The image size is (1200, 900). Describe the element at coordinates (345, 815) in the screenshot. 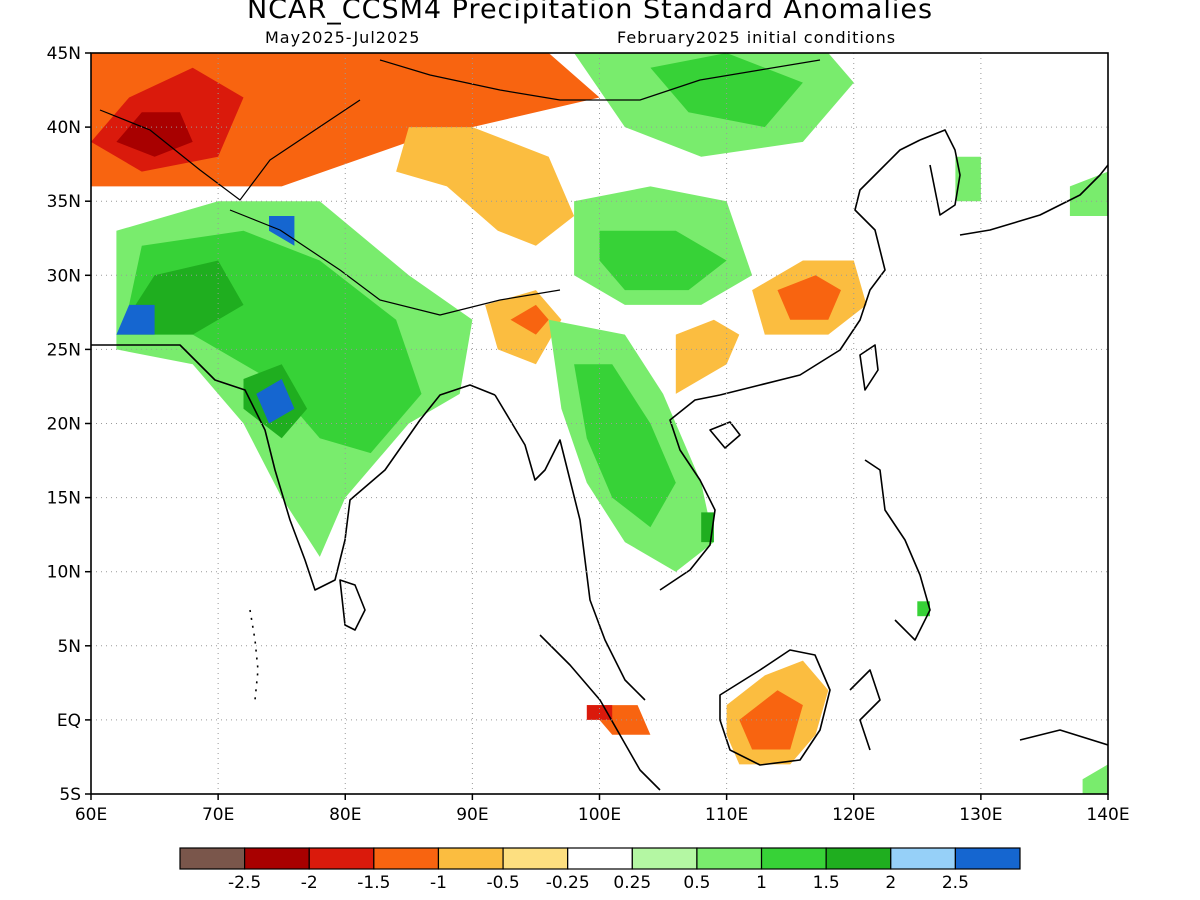

I see `lon-label: 80E` at that location.